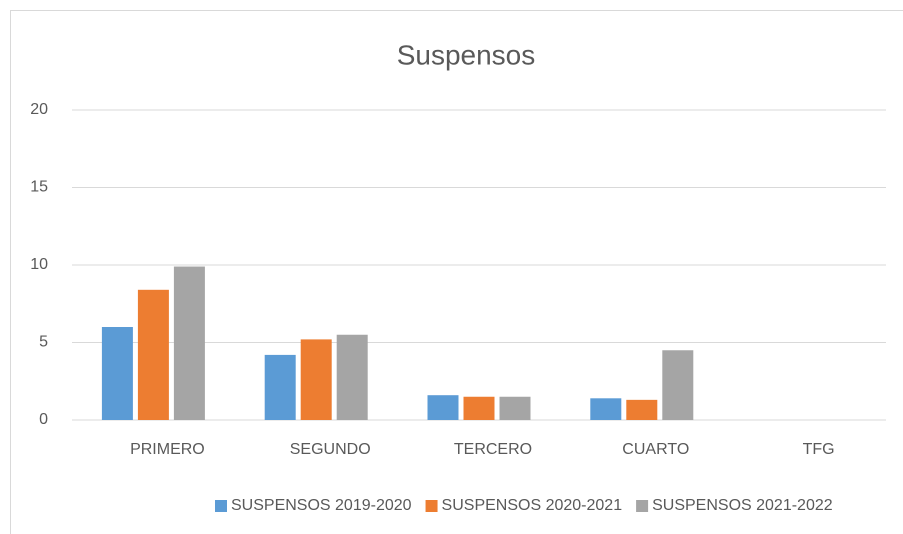  Describe the element at coordinates (43, 419) in the screenshot. I see `y-tick-label: 0` at that location.